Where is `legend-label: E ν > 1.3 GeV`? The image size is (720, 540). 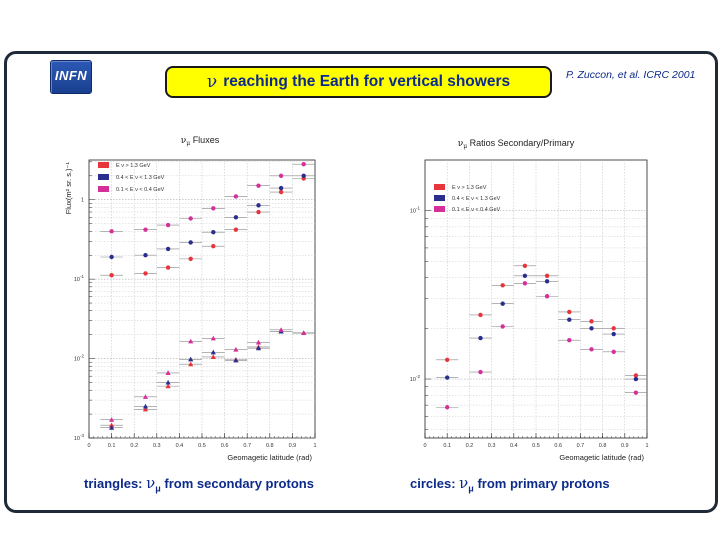 legend-label: E ν > 1.3 GeV is located at coordinates (133, 166).